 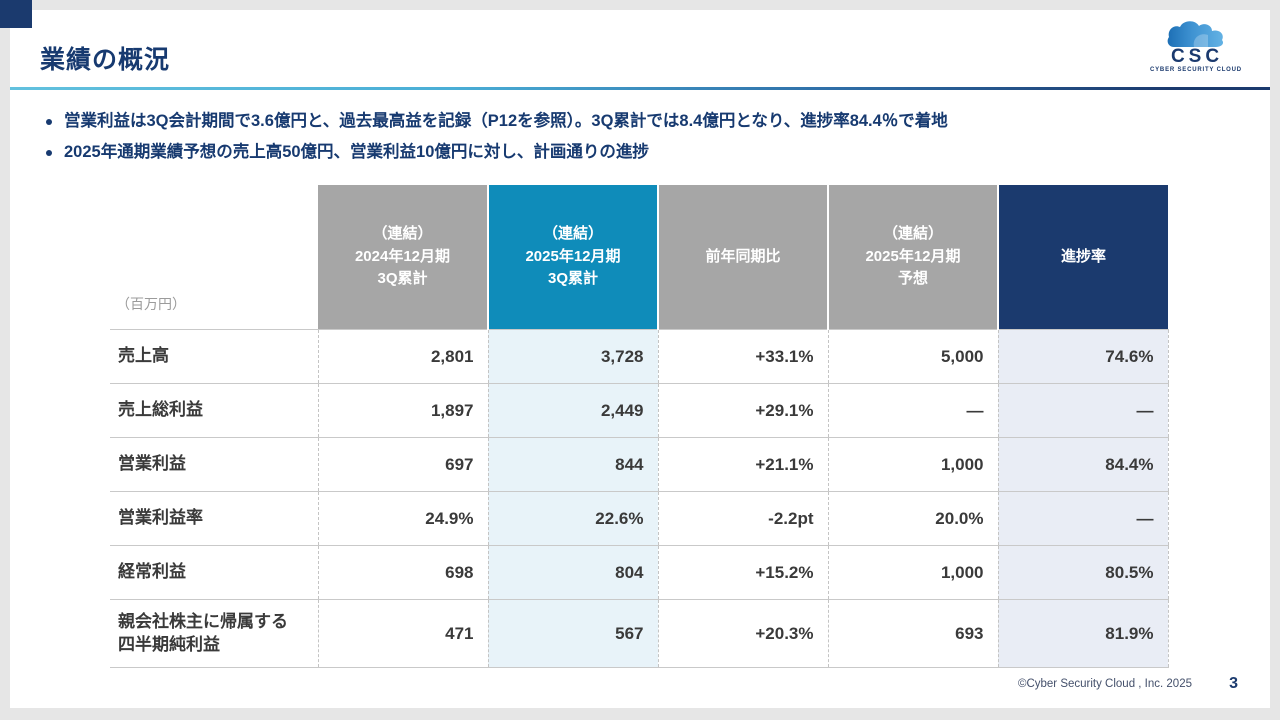 What do you see at coordinates (572, 464) in the screenshot?
I see `table-cell: 844` at bounding box center [572, 464].